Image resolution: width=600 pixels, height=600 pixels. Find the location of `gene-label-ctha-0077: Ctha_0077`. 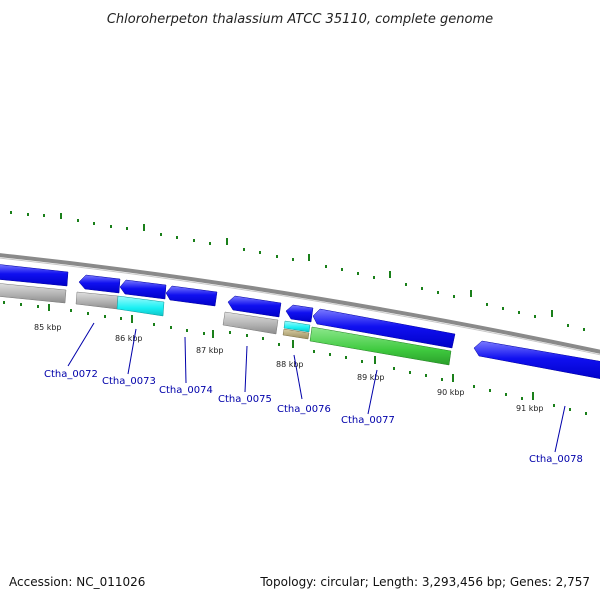

gene-label-ctha-0077: Ctha_0077 is located at coordinates (368, 420).